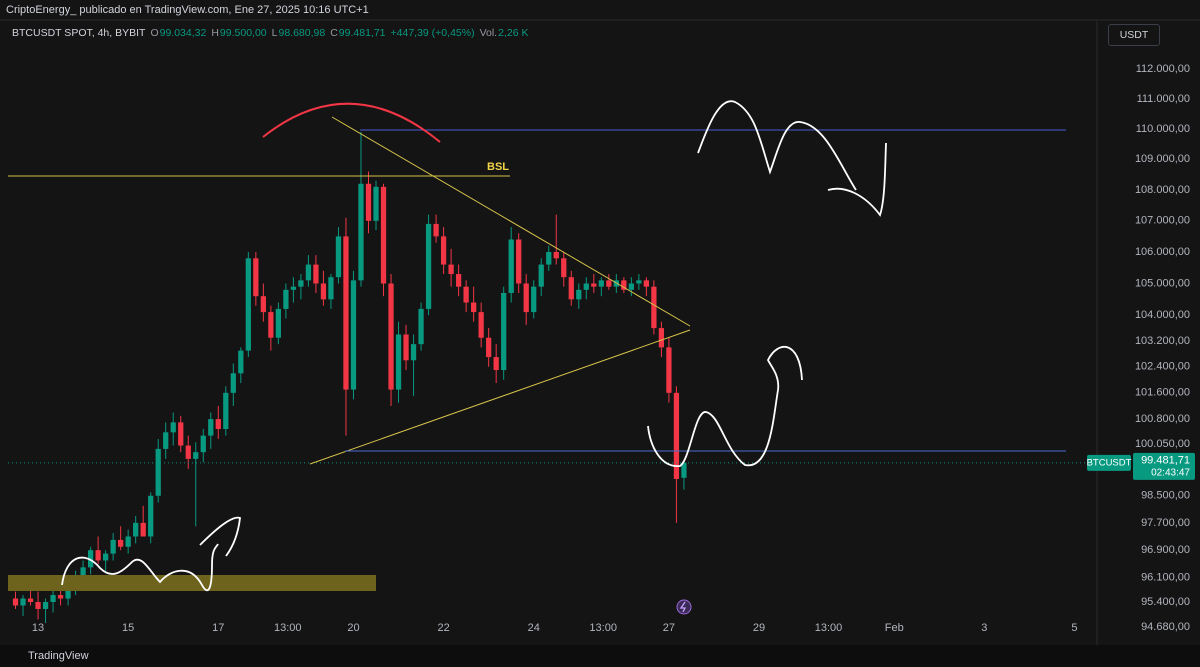 The image size is (1200, 667). Describe the element at coordinates (334, 33) in the screenshot. I see `ohlc-key: C` at that location.